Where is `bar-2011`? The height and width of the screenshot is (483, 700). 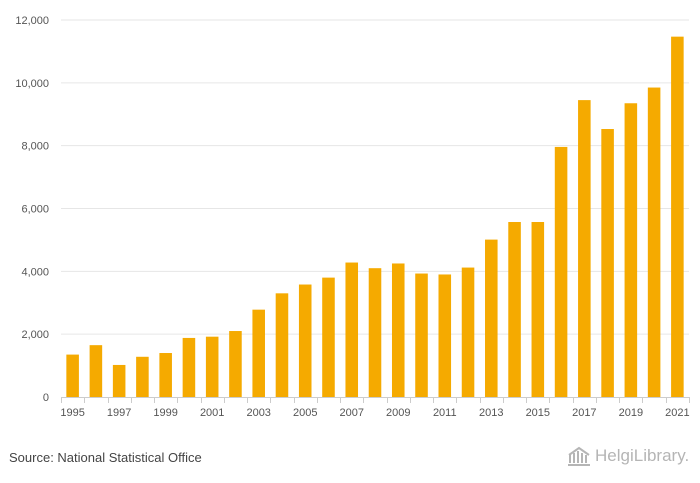 bar-2011 is located at coordinates (445, 335).